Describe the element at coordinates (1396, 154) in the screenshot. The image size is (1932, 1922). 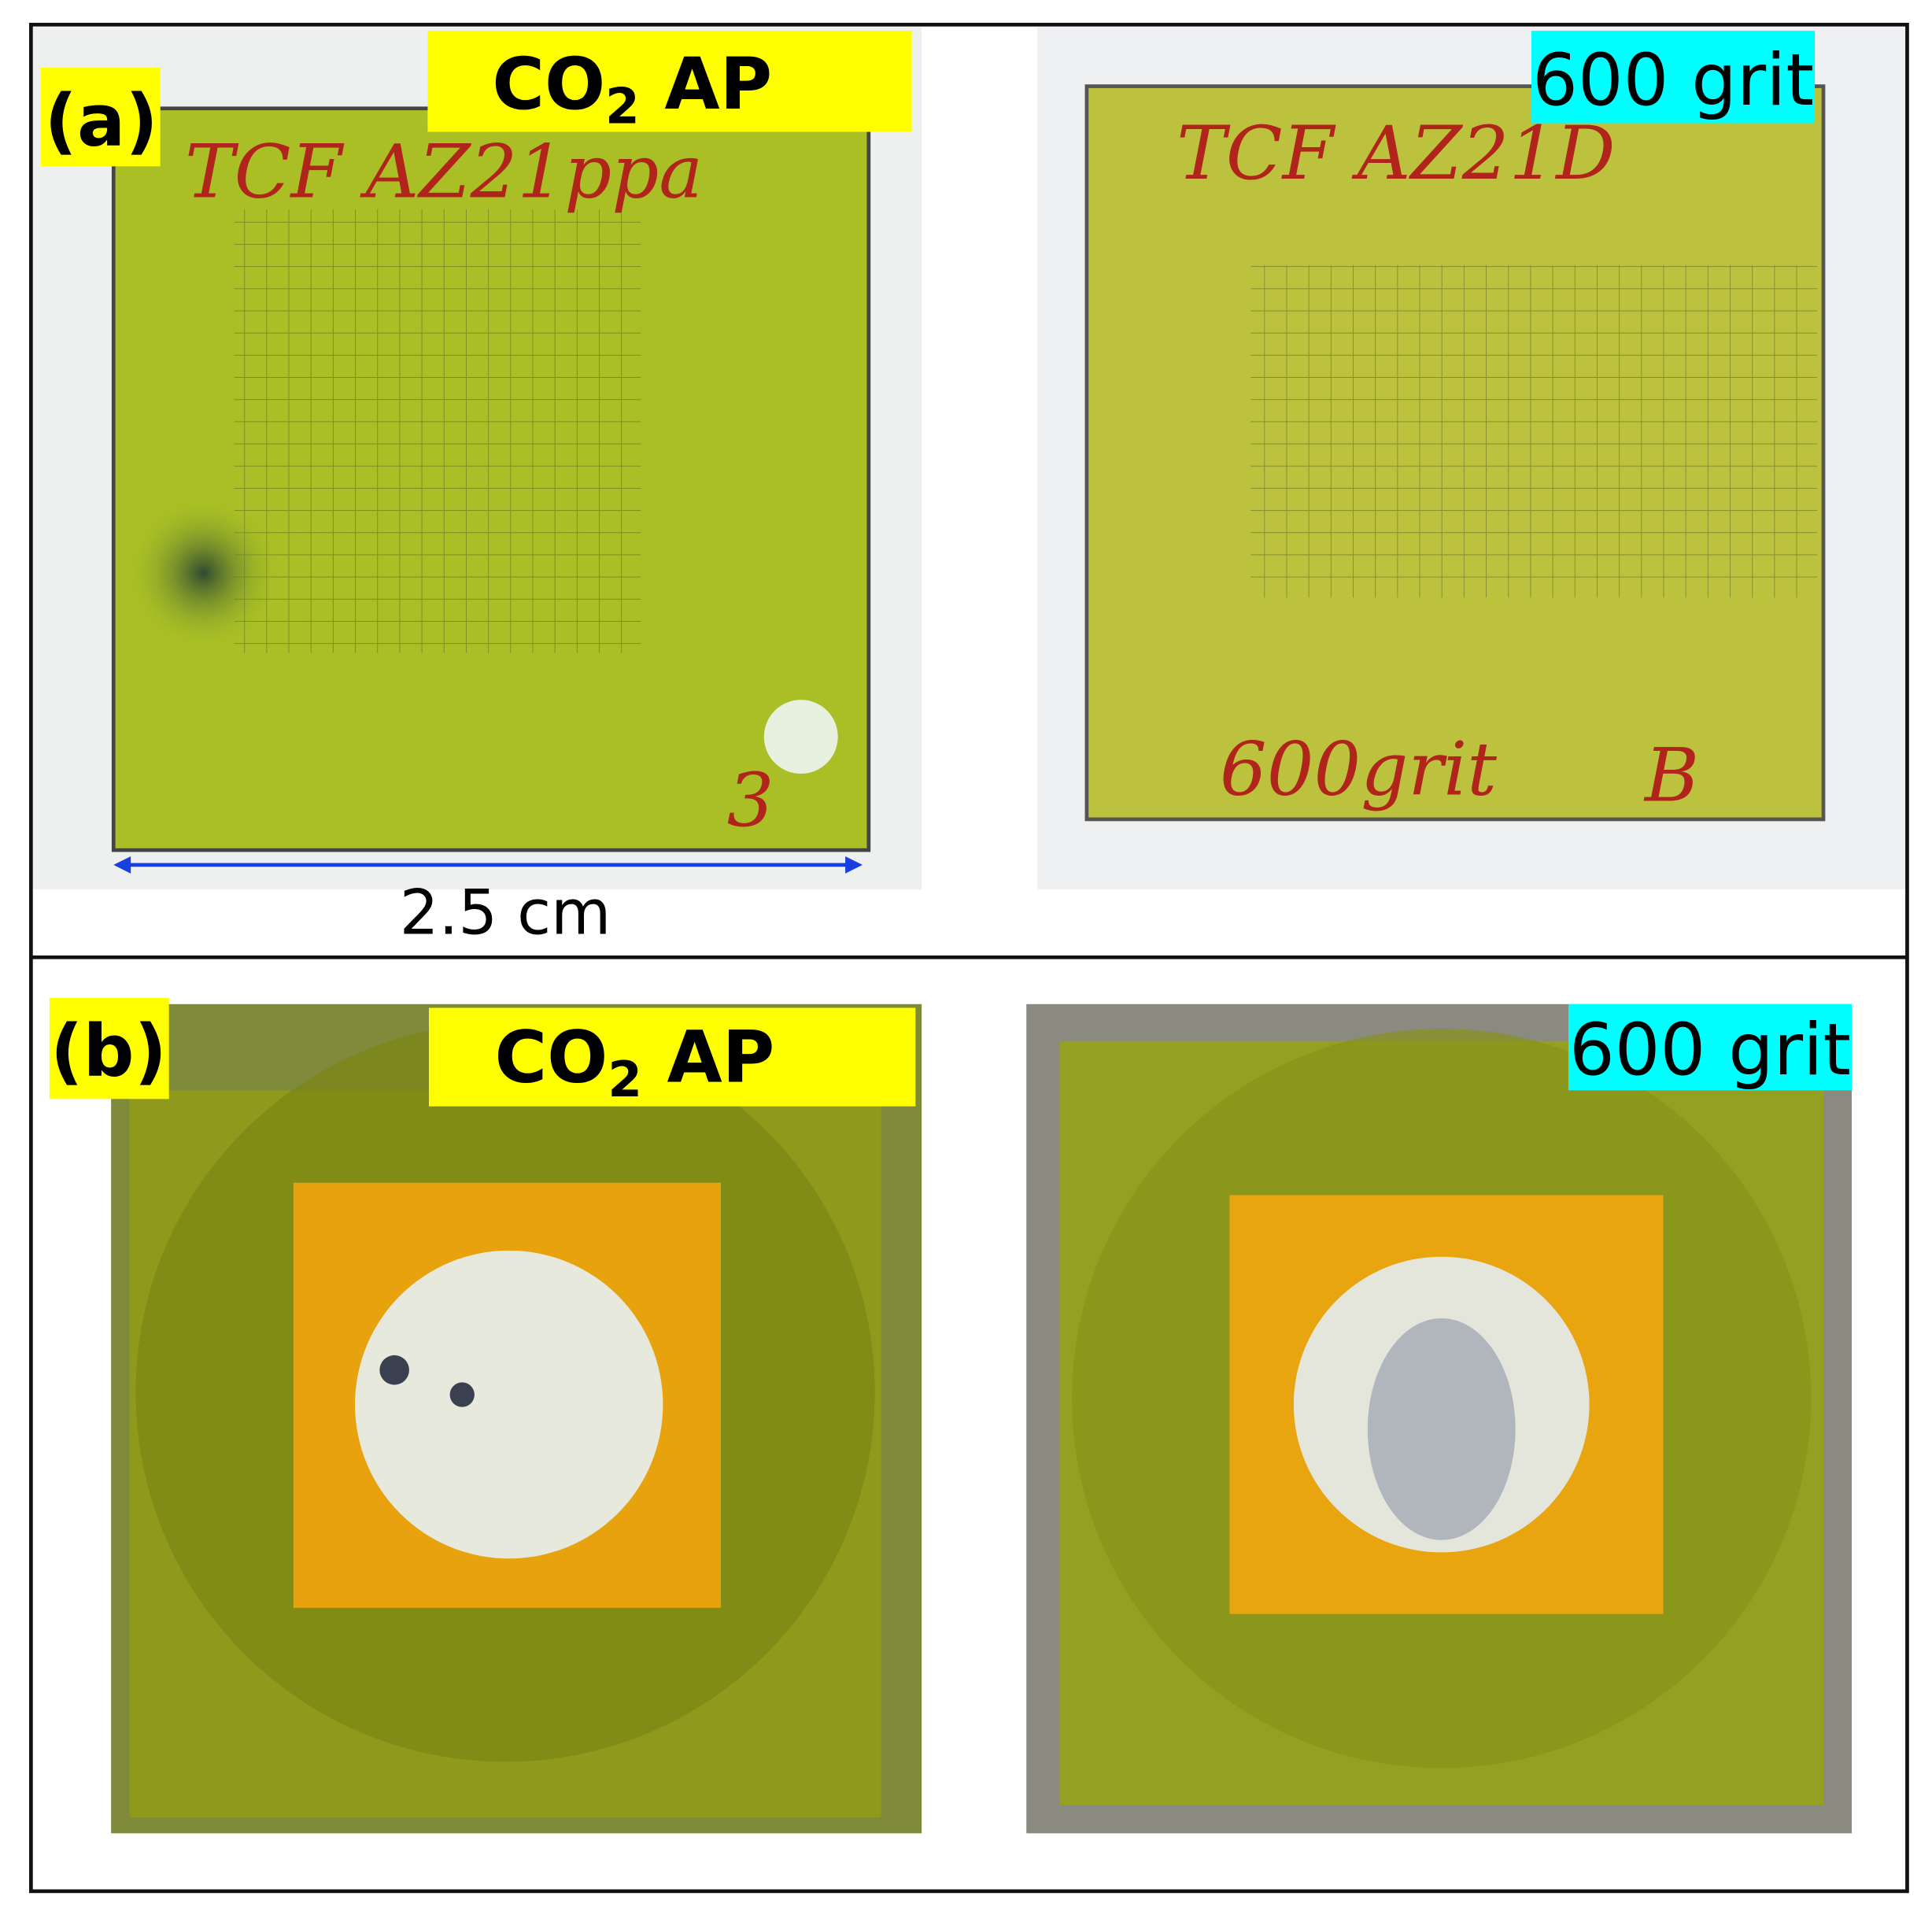
I see `handwriting: TCF AZ21D` at that location.